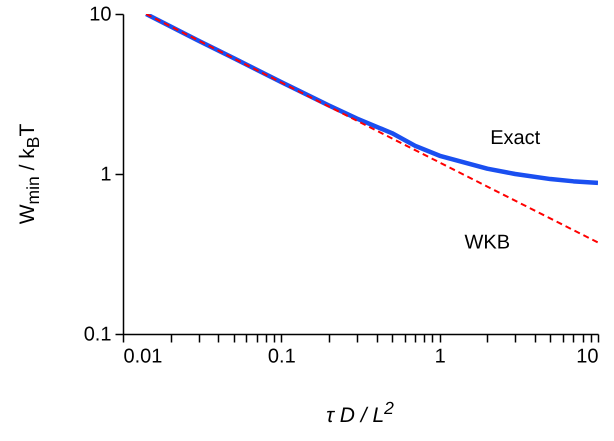  Describe the element at coordinates (282, 357) in the screenshot. I see `x-tick-label: 0.1` at that location.